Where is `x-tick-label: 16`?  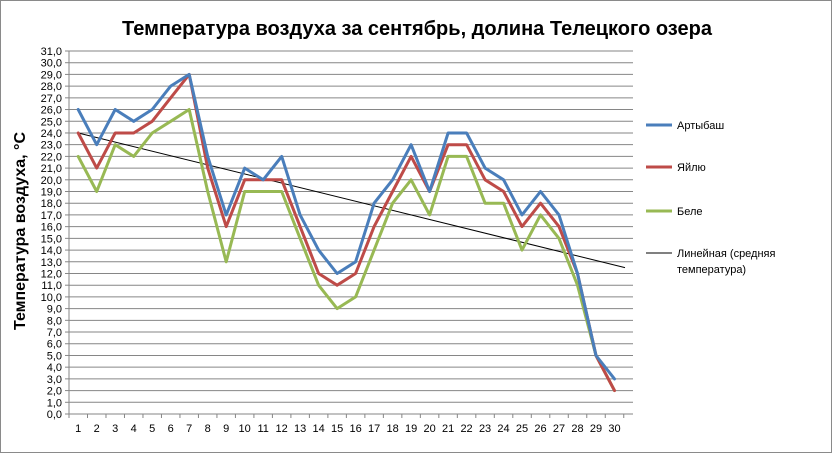
x-tick-label: 16 is located at coordinates (355, 429).